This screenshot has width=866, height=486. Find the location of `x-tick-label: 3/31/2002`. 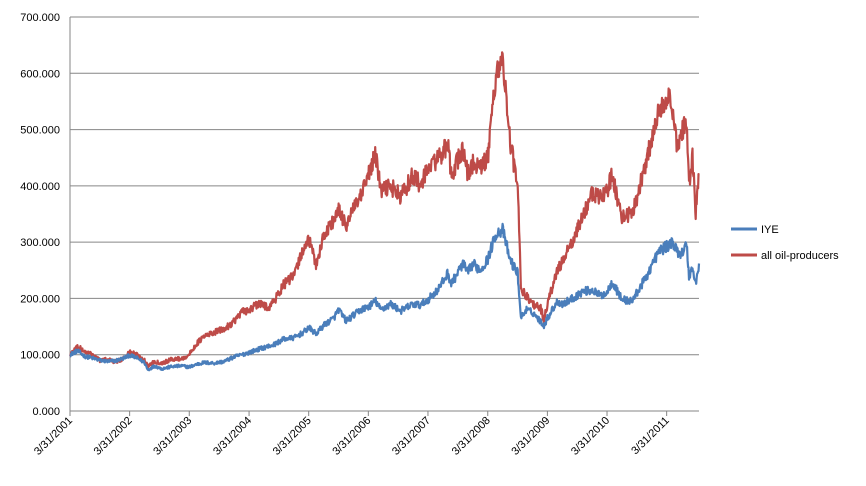

x-tick-label: 3/31/2002 is located at coordinates (113, 436).